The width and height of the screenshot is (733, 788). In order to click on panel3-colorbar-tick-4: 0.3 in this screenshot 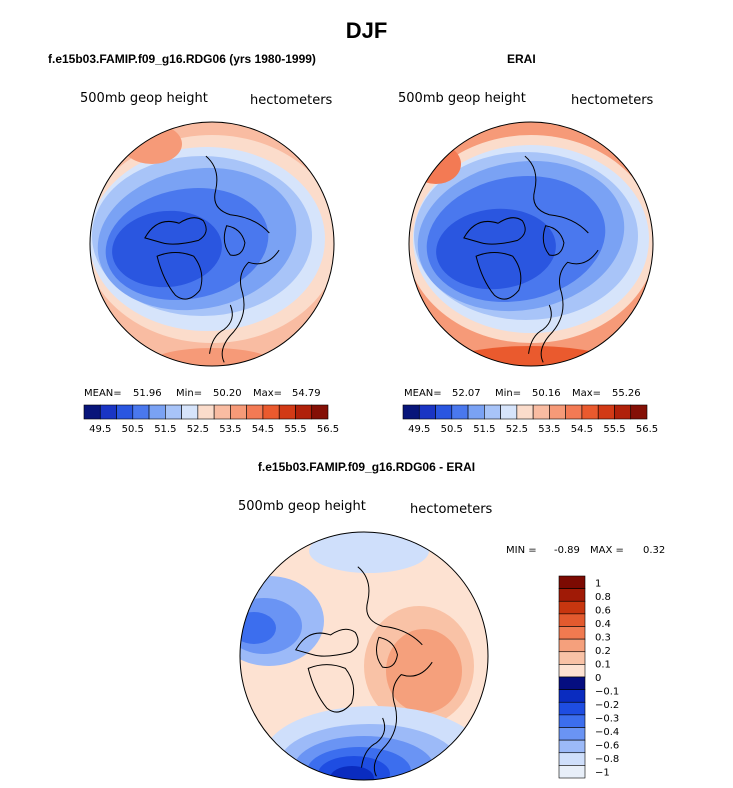, I will do `click(603, 638)`.